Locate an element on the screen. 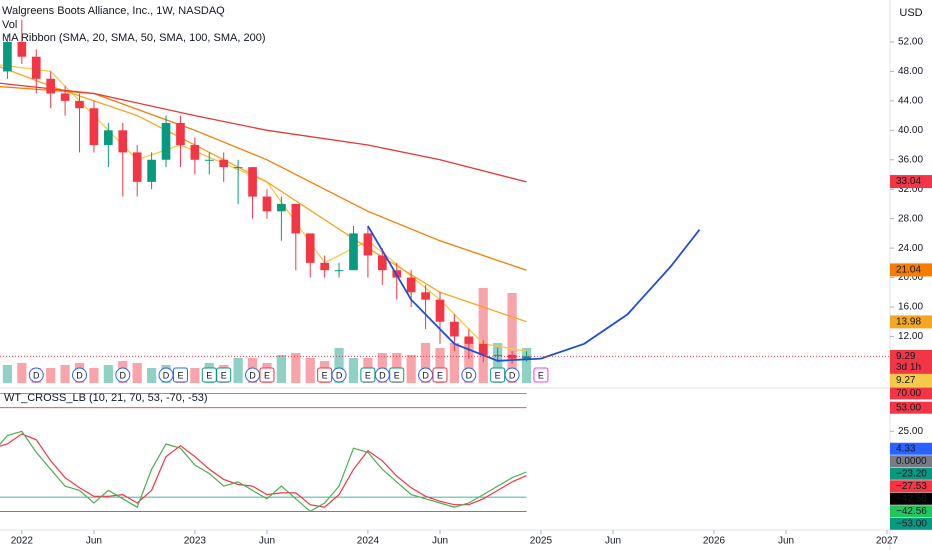 The image size is (932, 550). indicator-label: 0.0000 is located at coordinates (911, 461).